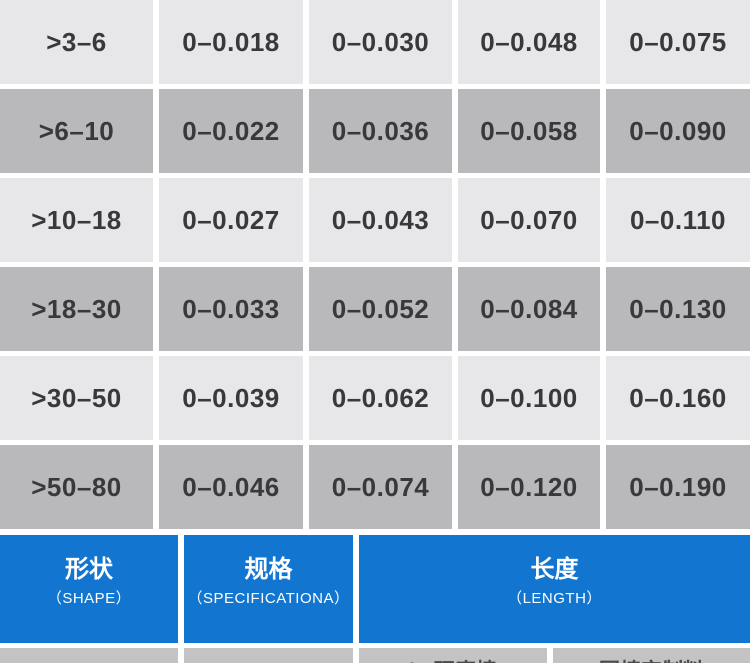 The width and height of the screenshot is (750, 663). What do you see at coordinates (678, 42) in the screenshot?
I see `tolerance-cell: 0–0.075` at bounding box center [678, 42].